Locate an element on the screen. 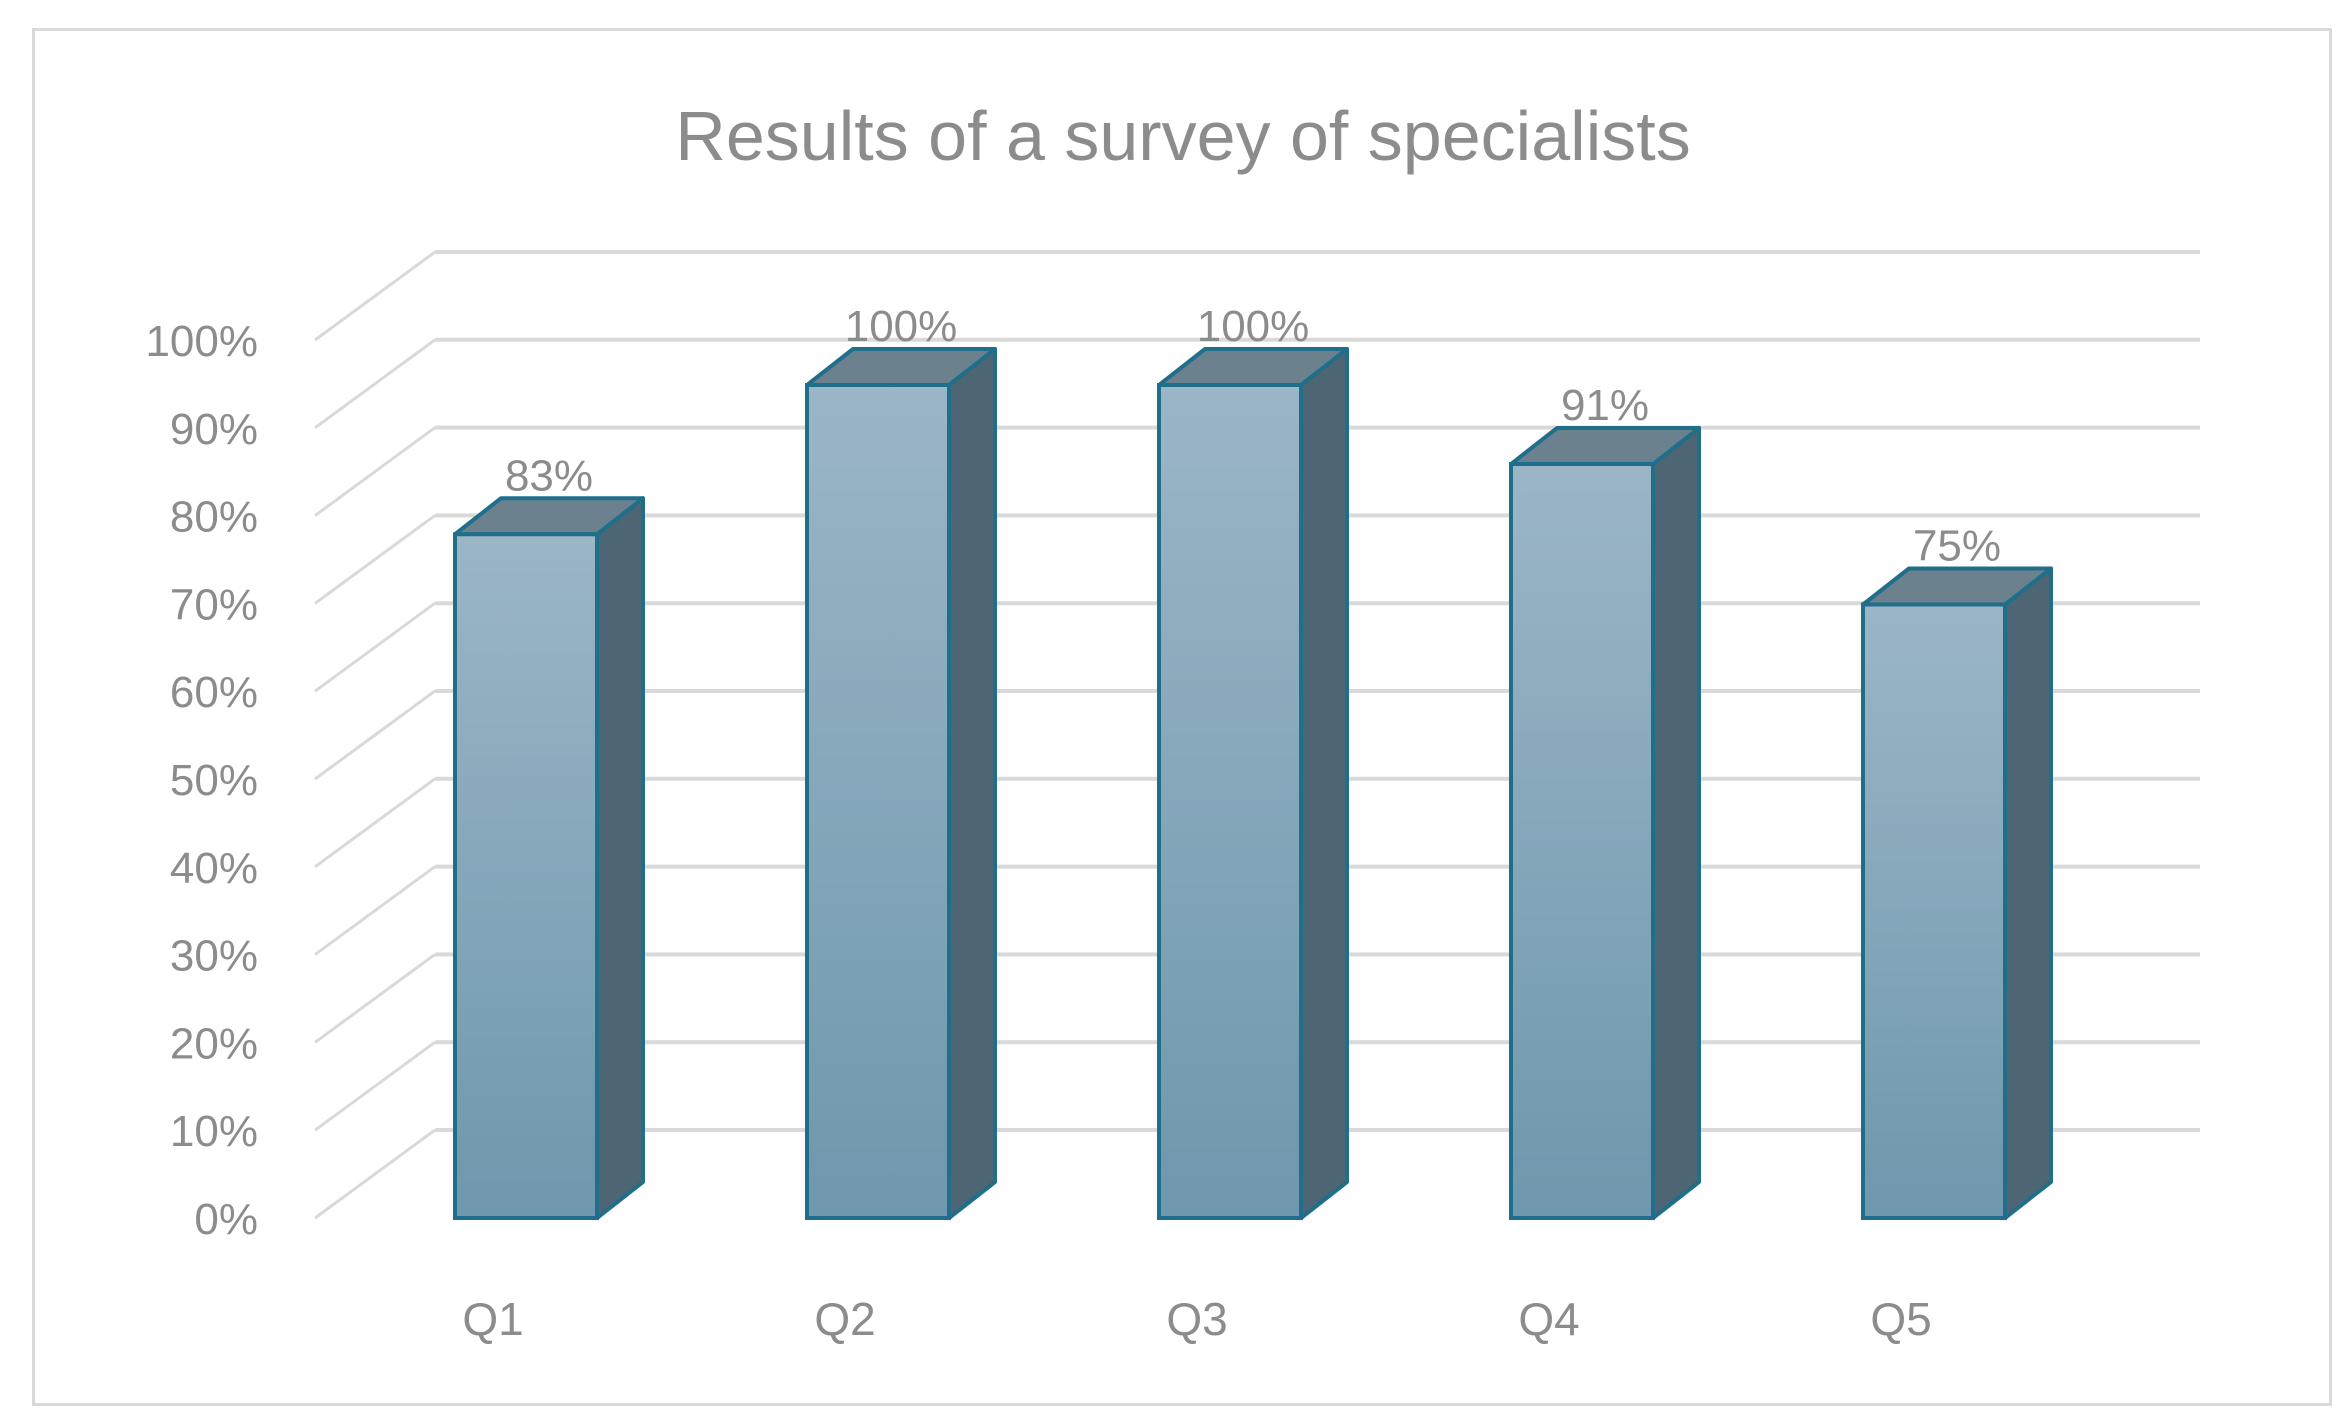 This screenshot has width=2346, height=1422. y-tick-label: 20% is located at coordinates (214, 1043).